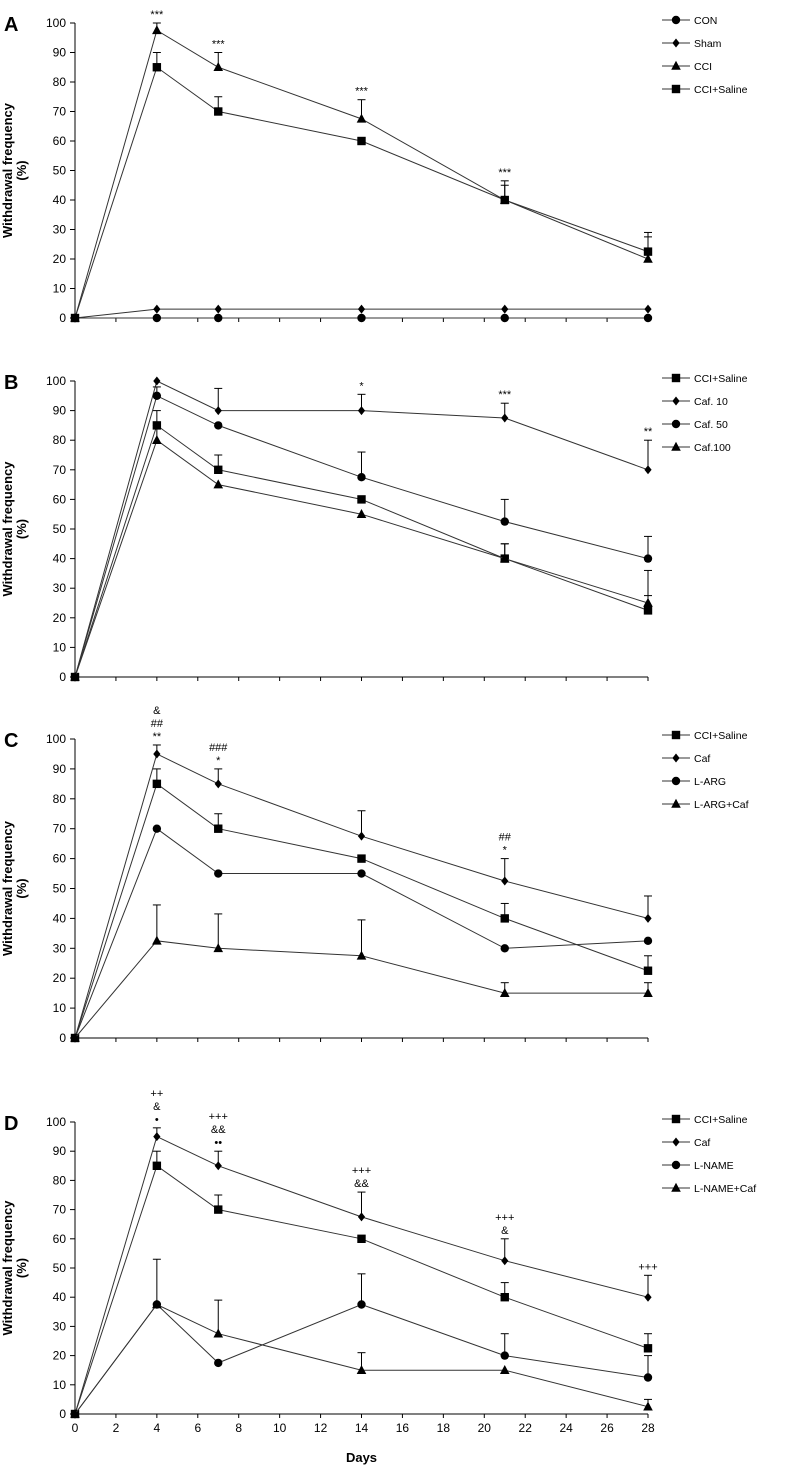  Describe the element at coordinates (60, 112) in the screenshot. I see `y-tick-label: 70` at that location.